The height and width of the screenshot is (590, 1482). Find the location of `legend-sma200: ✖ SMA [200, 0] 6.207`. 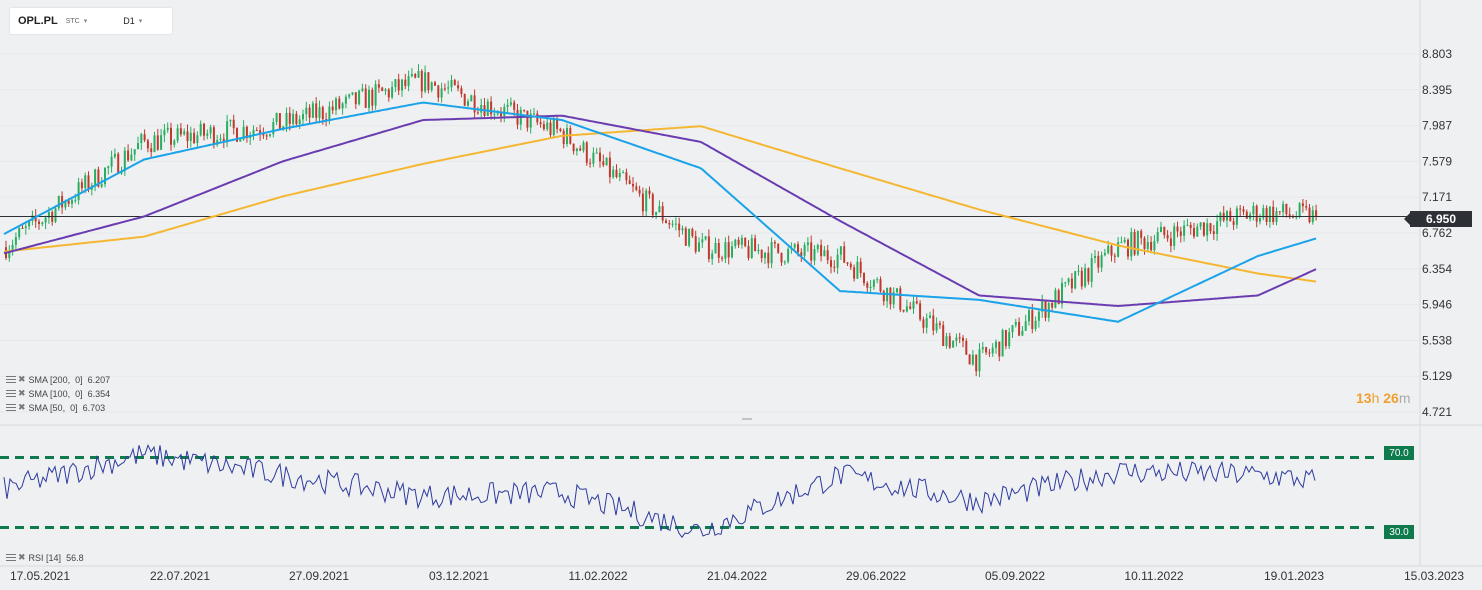

legend-sma200: ✖ SMA [200, 0] 6.207 is located at coordinates (58, 379).